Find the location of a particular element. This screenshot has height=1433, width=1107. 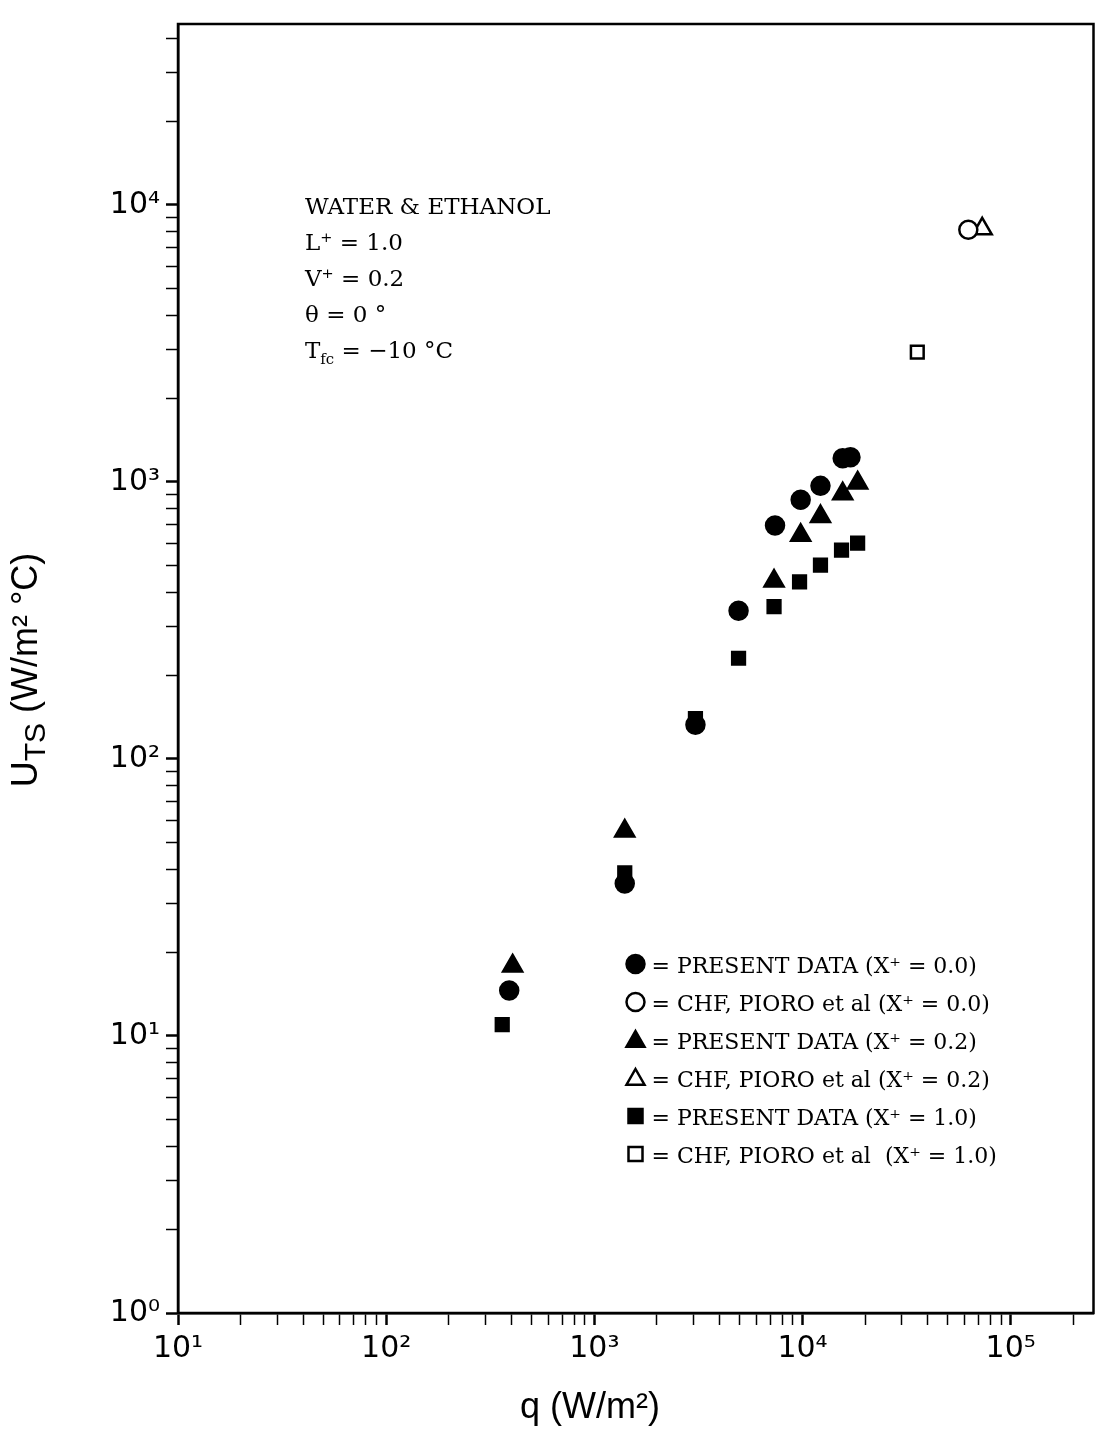

x-tick-label: 10⁴ is located at coordinates (802, 1346).